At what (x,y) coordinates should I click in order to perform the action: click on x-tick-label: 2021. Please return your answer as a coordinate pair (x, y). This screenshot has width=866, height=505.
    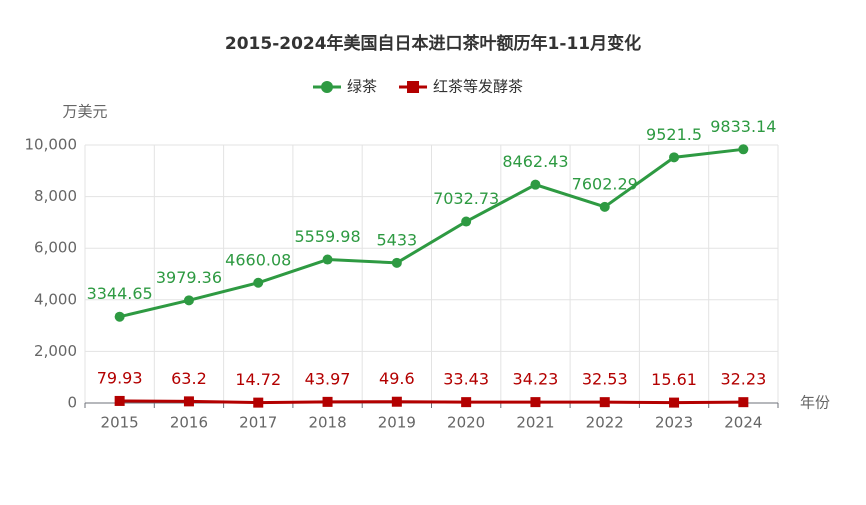
    Looking at the image, I should click on (535, 423).